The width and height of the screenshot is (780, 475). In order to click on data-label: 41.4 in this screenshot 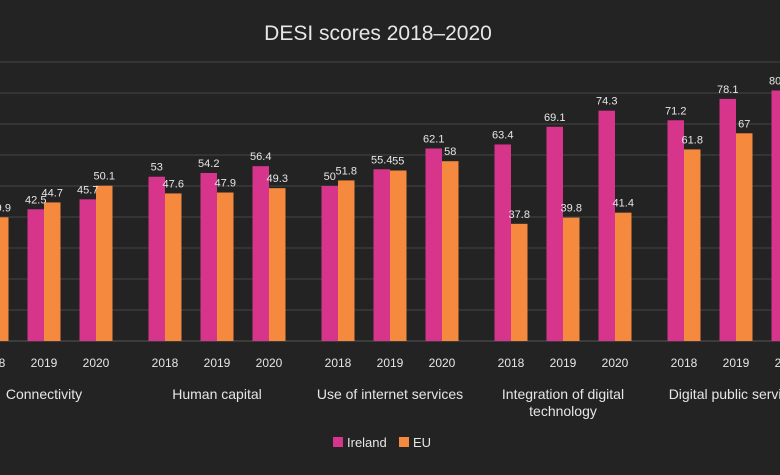, I will do `click(623, 204)`.